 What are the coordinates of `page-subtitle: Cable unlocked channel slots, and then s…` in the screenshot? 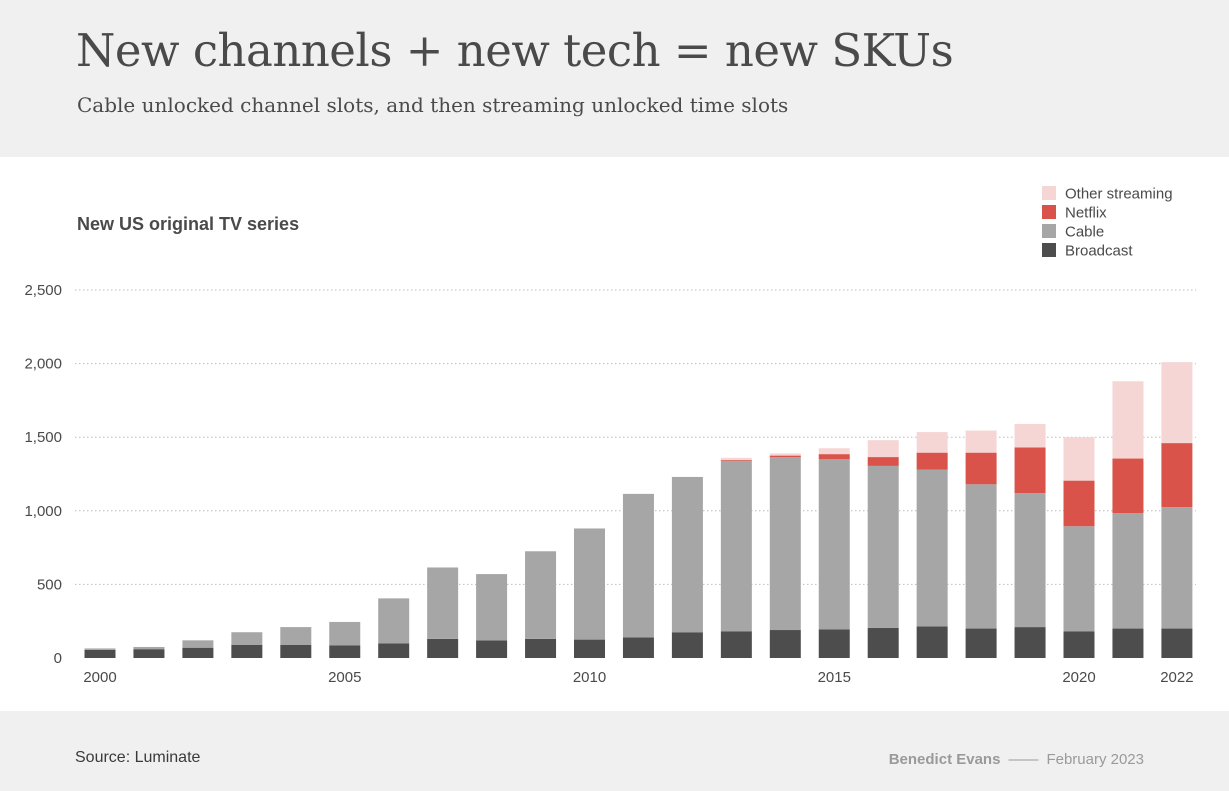 It's located at (433, 105).